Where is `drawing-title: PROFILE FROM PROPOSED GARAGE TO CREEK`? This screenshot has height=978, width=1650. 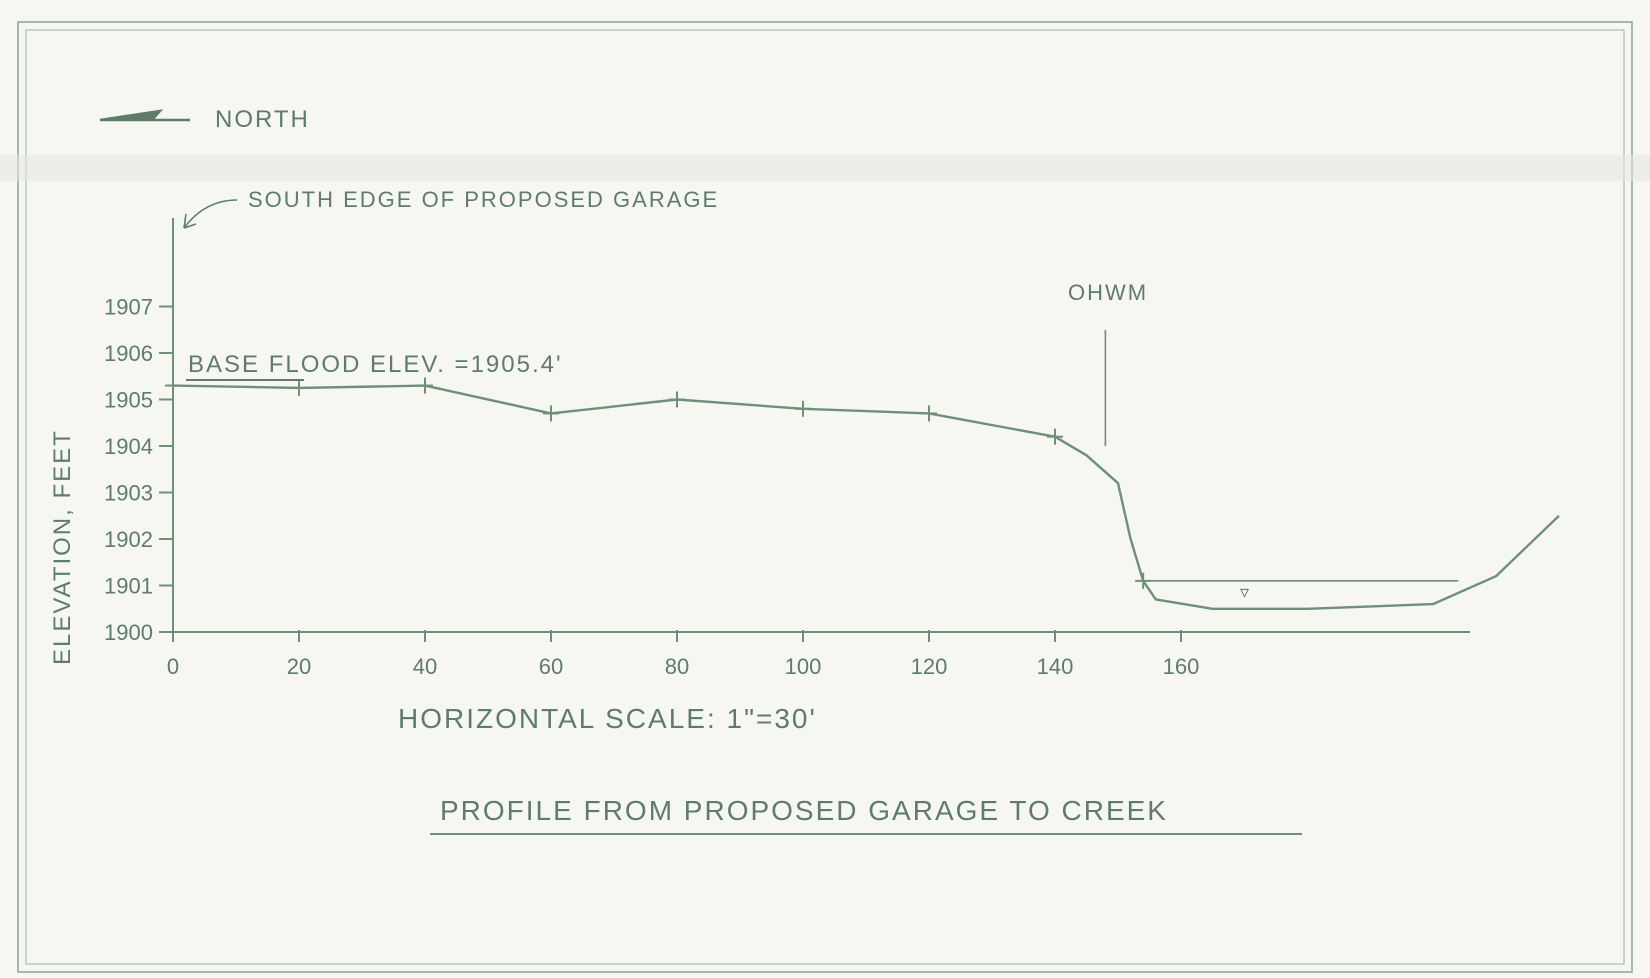 drawing-title: PROFILE FROM PROPOSED GARAGE TO CREEK is located at coordinates (866, 815).